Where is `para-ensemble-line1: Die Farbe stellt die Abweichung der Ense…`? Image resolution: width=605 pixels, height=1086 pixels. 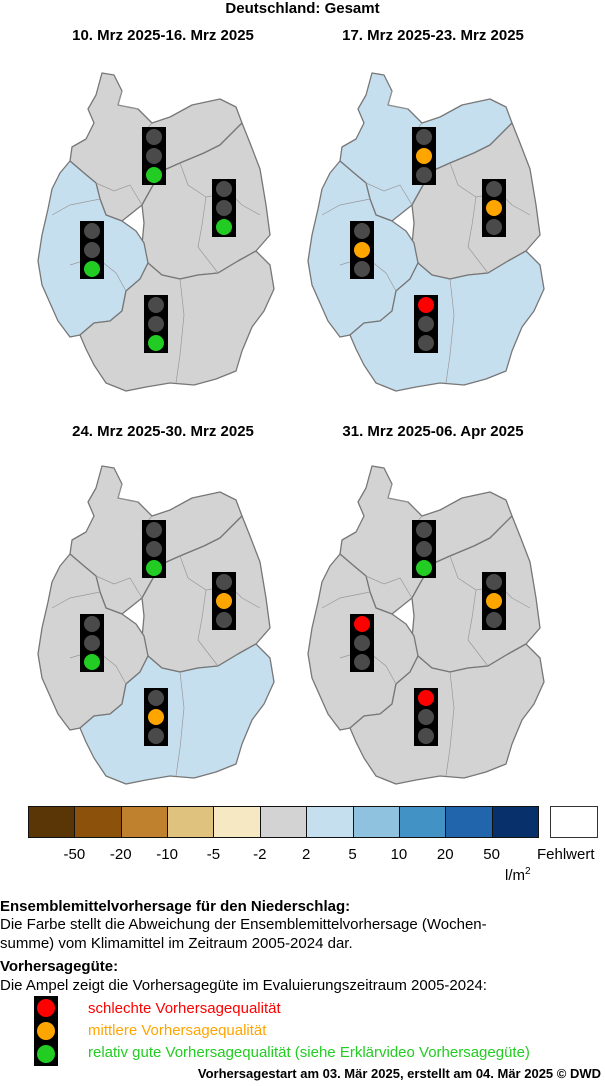
para-ensemble-line1: Die Farbe stellt die Abweichung der Ense… is located at coordinates (243, 924).